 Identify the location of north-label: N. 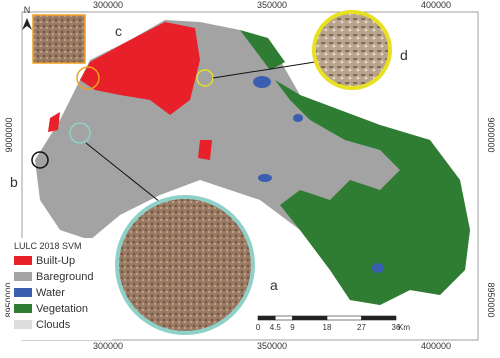
(27, 10).